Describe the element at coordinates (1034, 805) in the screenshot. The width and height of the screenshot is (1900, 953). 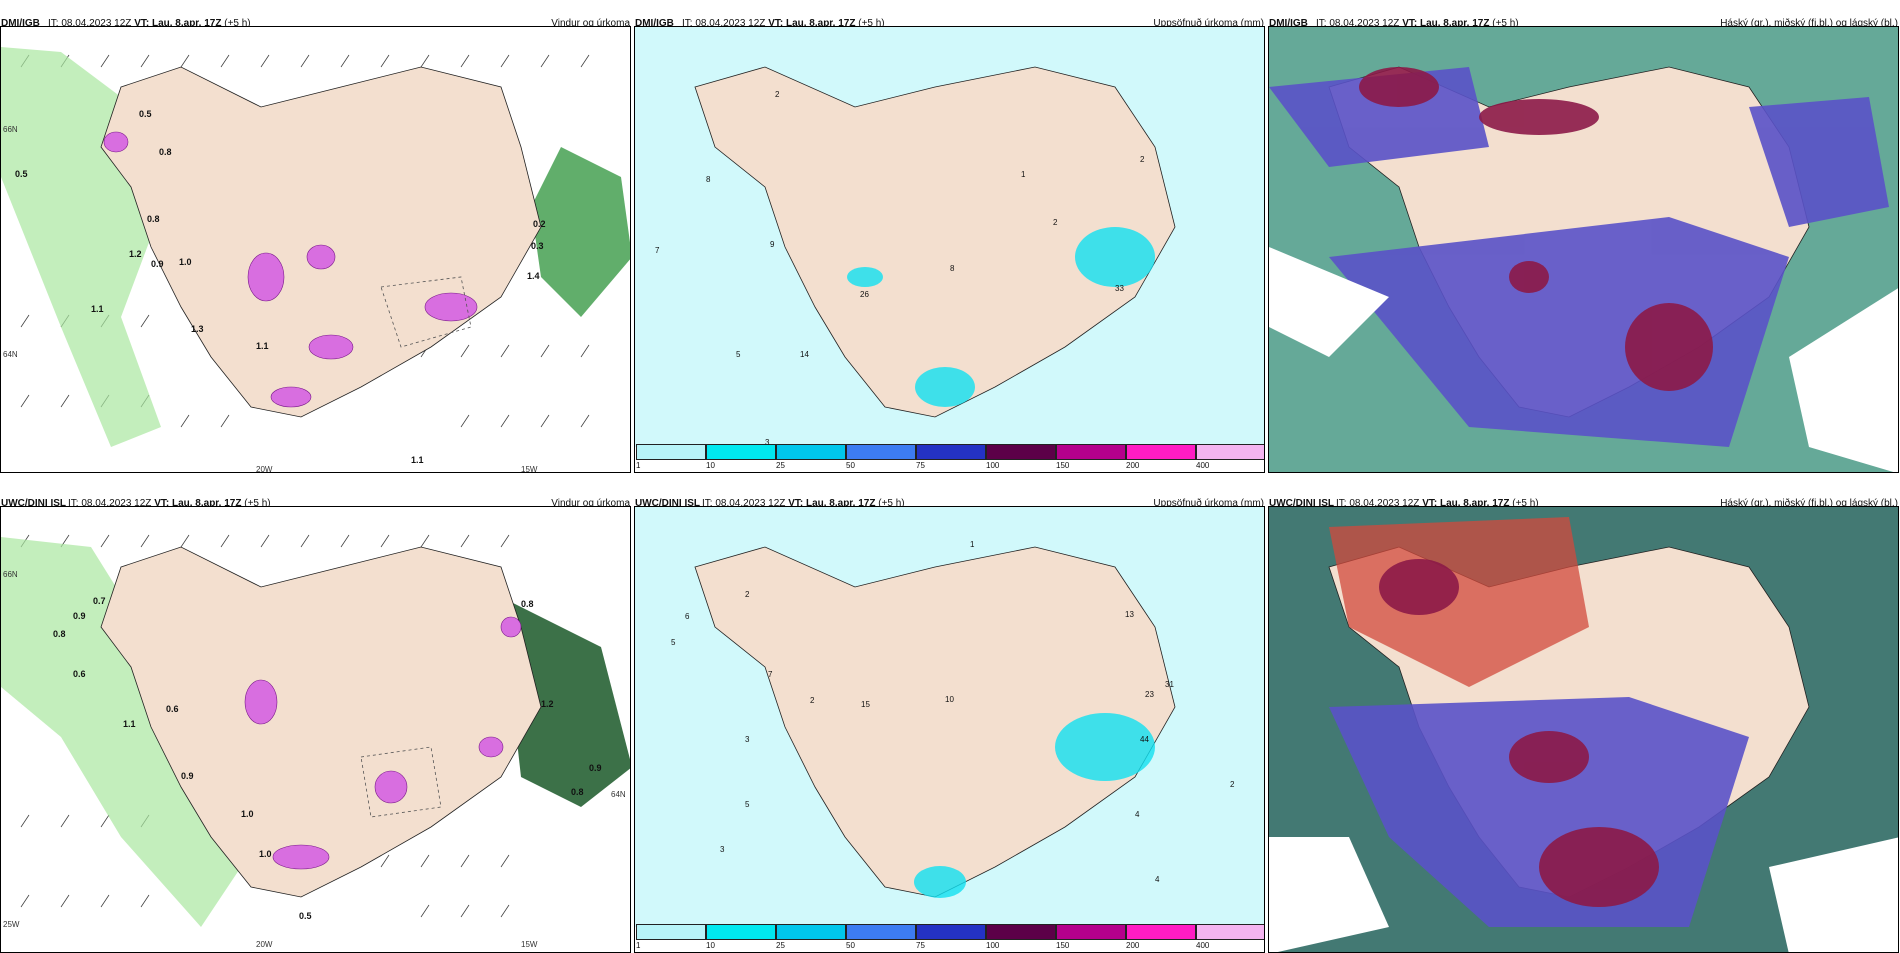
I see `precip-cyan-cells` at that location.